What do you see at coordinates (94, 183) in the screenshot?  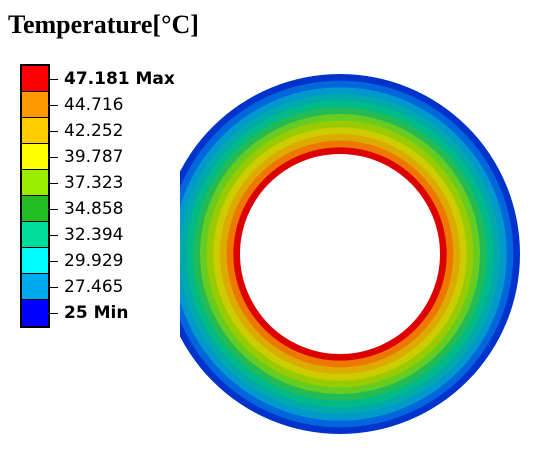 I see `legend-label: 37.323` at bounding box center [94, 183].